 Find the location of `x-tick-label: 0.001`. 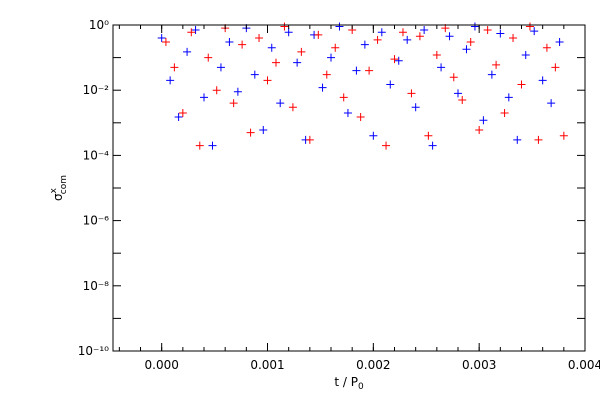

x-tick-label: 0.001 is located at coordinates (267, 365).